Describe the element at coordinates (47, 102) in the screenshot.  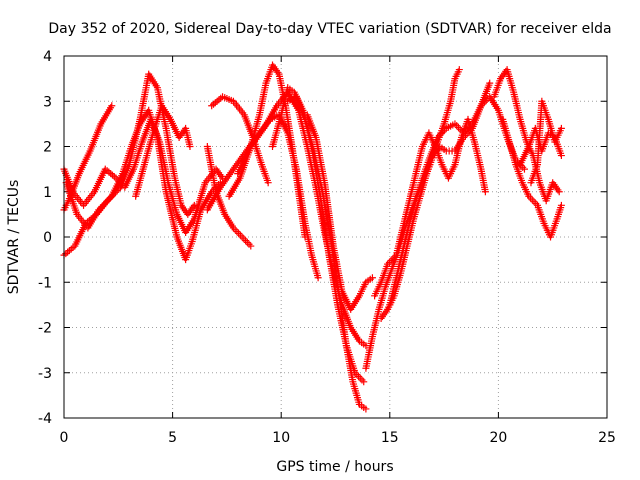
I see `y-tick-label: 3` at that location.